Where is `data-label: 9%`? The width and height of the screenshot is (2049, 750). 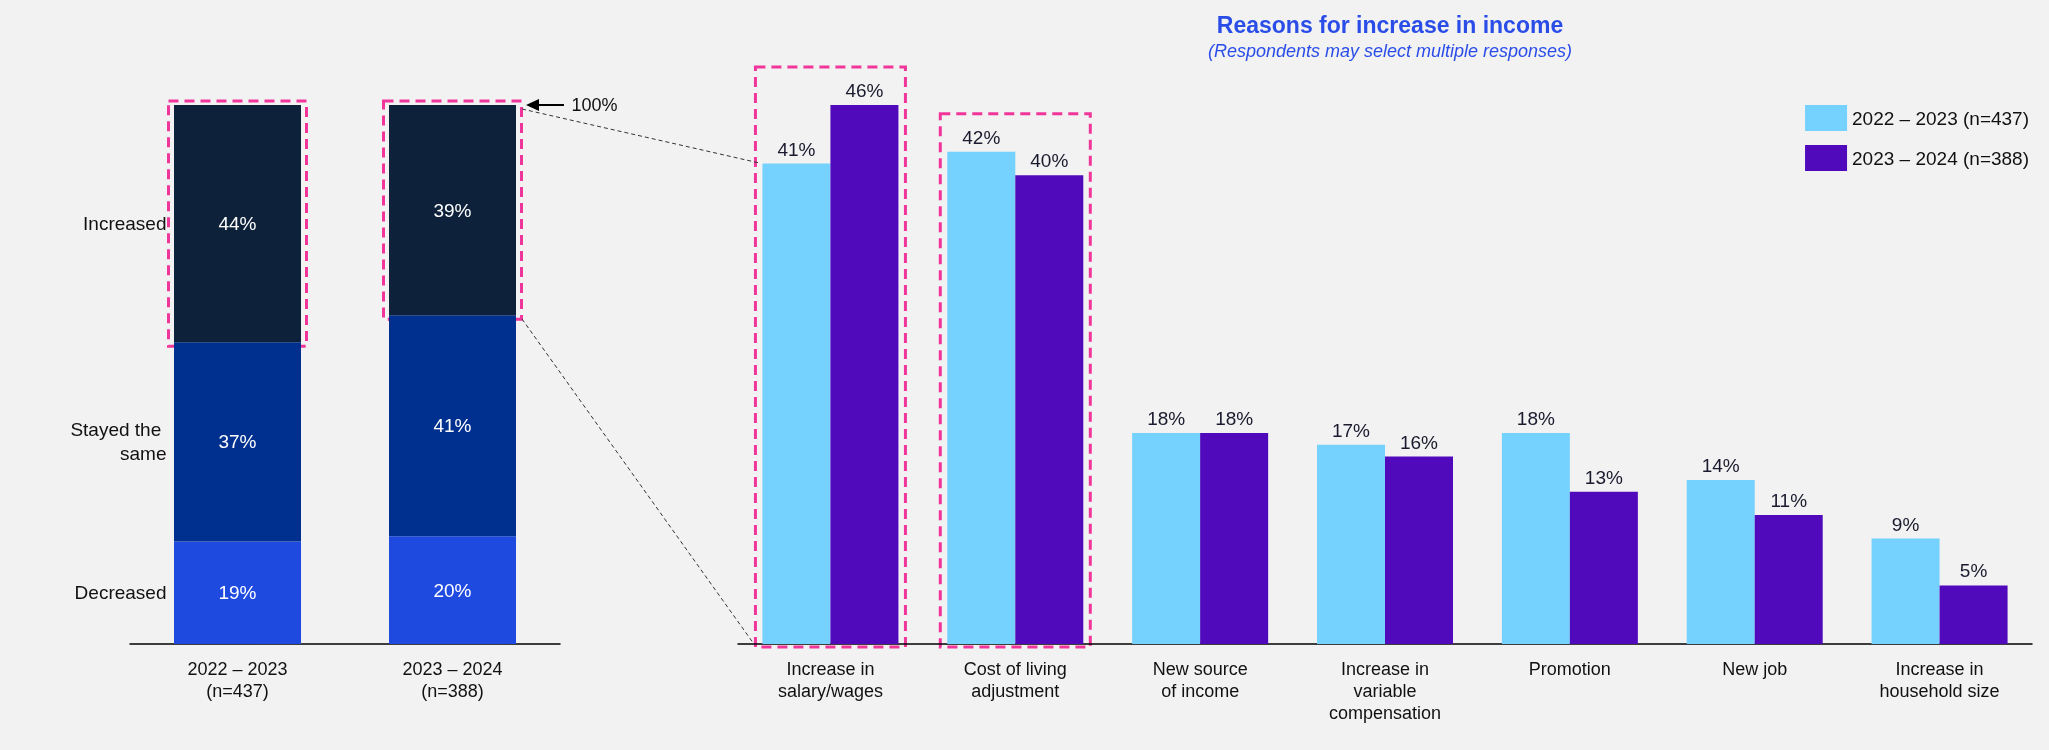
data-label: 9% is located at coordinates (1905, 524).